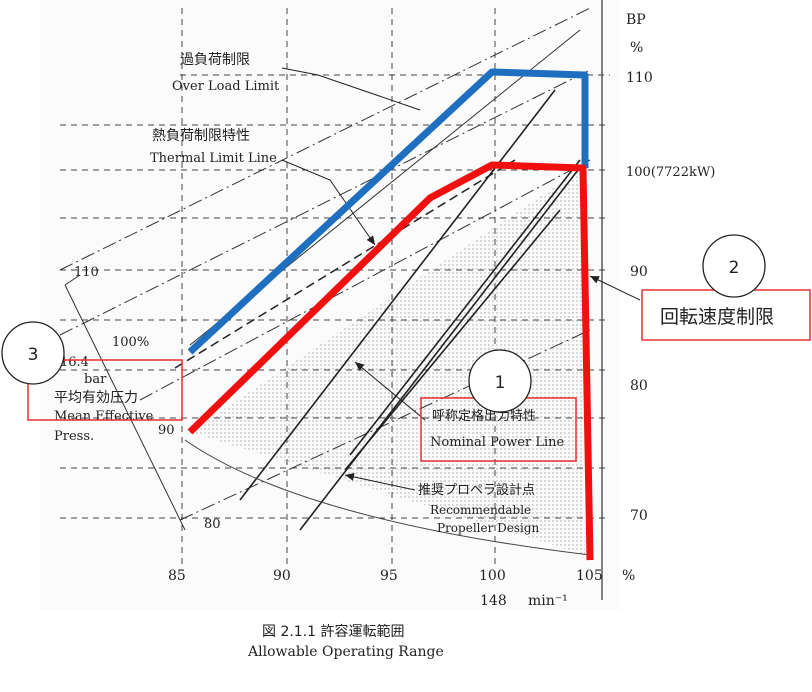 Image resolution: width=812 pixels, height=692 pixels. What do you see at coordinates (215, 60) in the screenshot?
I see `overload-label-jp: 過負荷制限` at bounding box center [215, 60].